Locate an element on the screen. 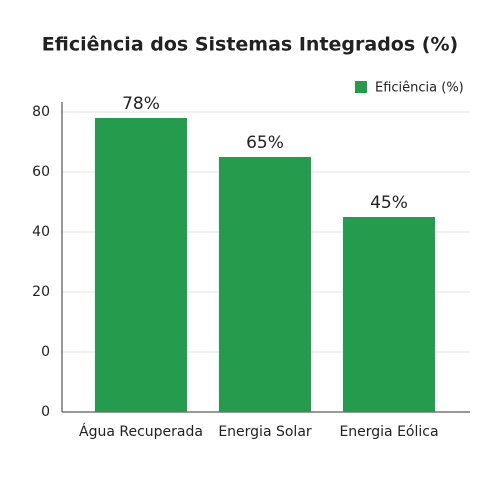 This screenshot has width=500, height=500. data-label: 65% is located at coordinates (265, 143).